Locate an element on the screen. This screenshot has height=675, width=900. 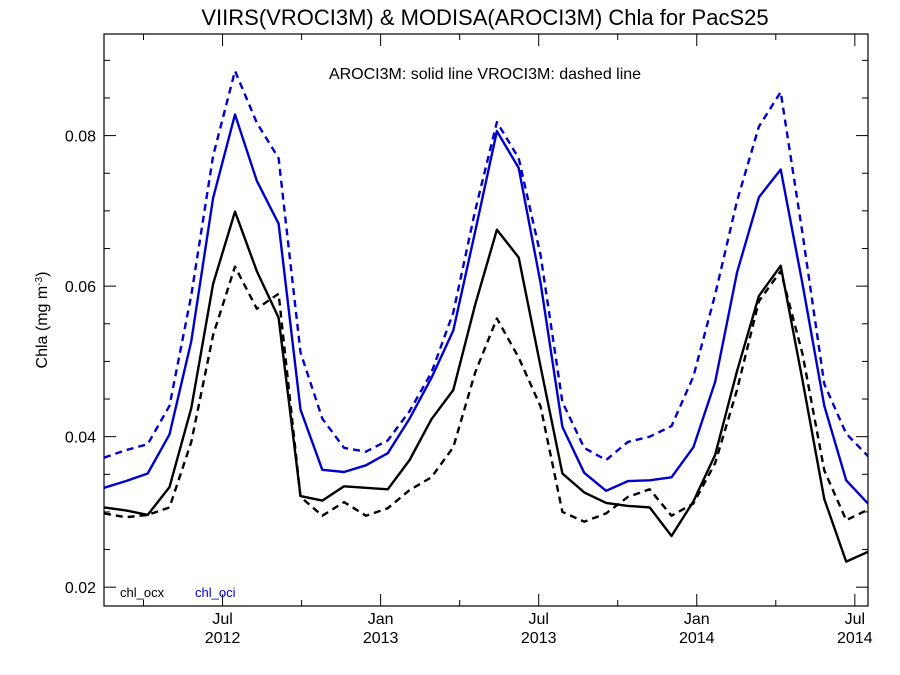
y-tick-label: 0.02 is located at coordinates (80, 588).